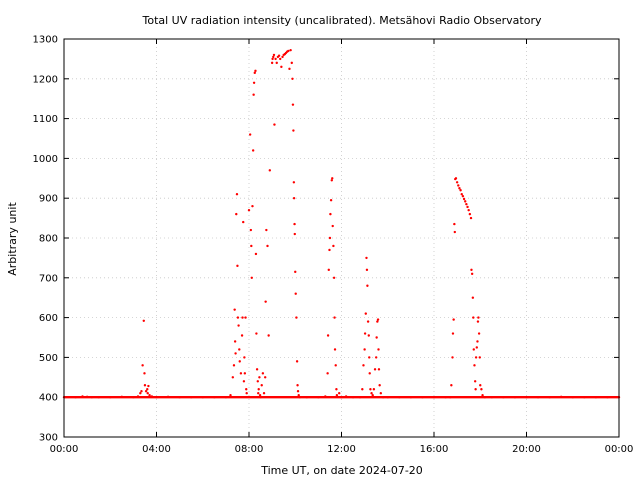  I want to click on x-axis-label: Time UT, on date 2024-07-20, so click(341, 470).